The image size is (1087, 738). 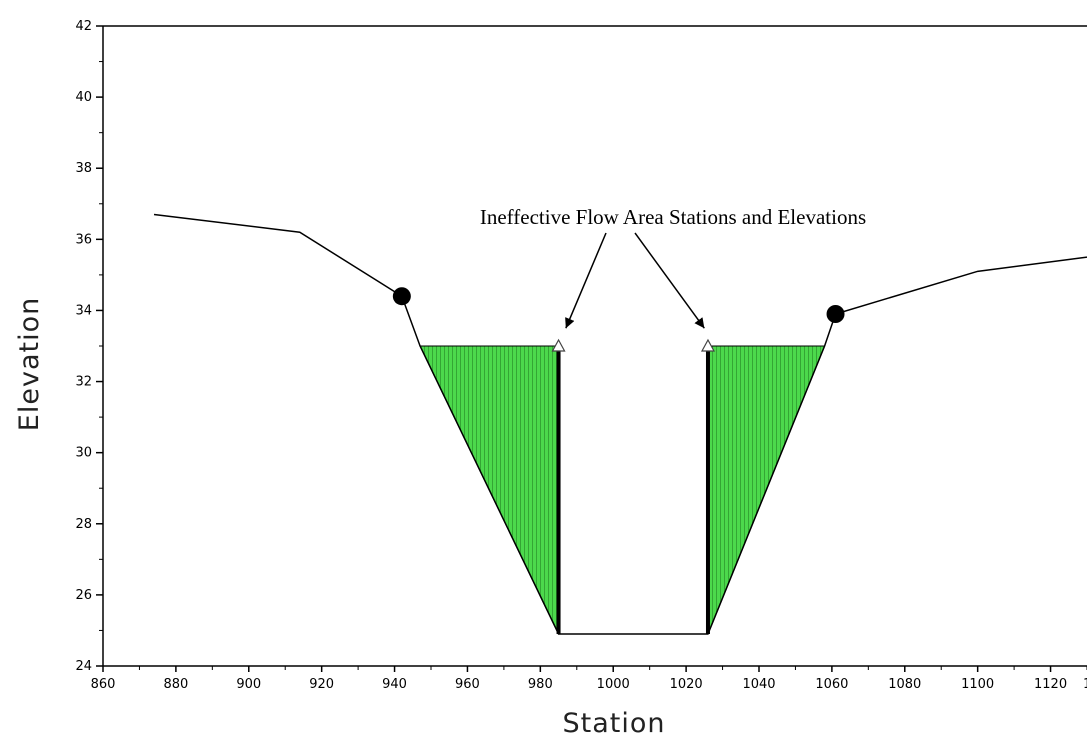 I want to click on y-tick-label: 24, so click(x=83, y=666).